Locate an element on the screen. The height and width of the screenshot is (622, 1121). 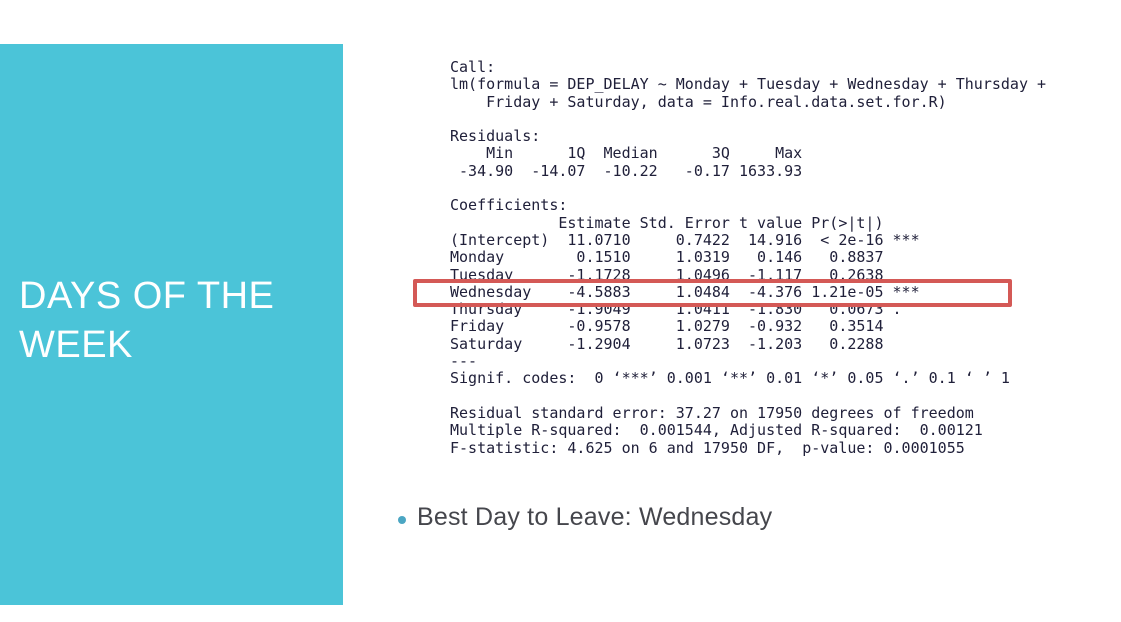
slide-title: DAYS OF THE WEEK is located at coordinates (147, 320).